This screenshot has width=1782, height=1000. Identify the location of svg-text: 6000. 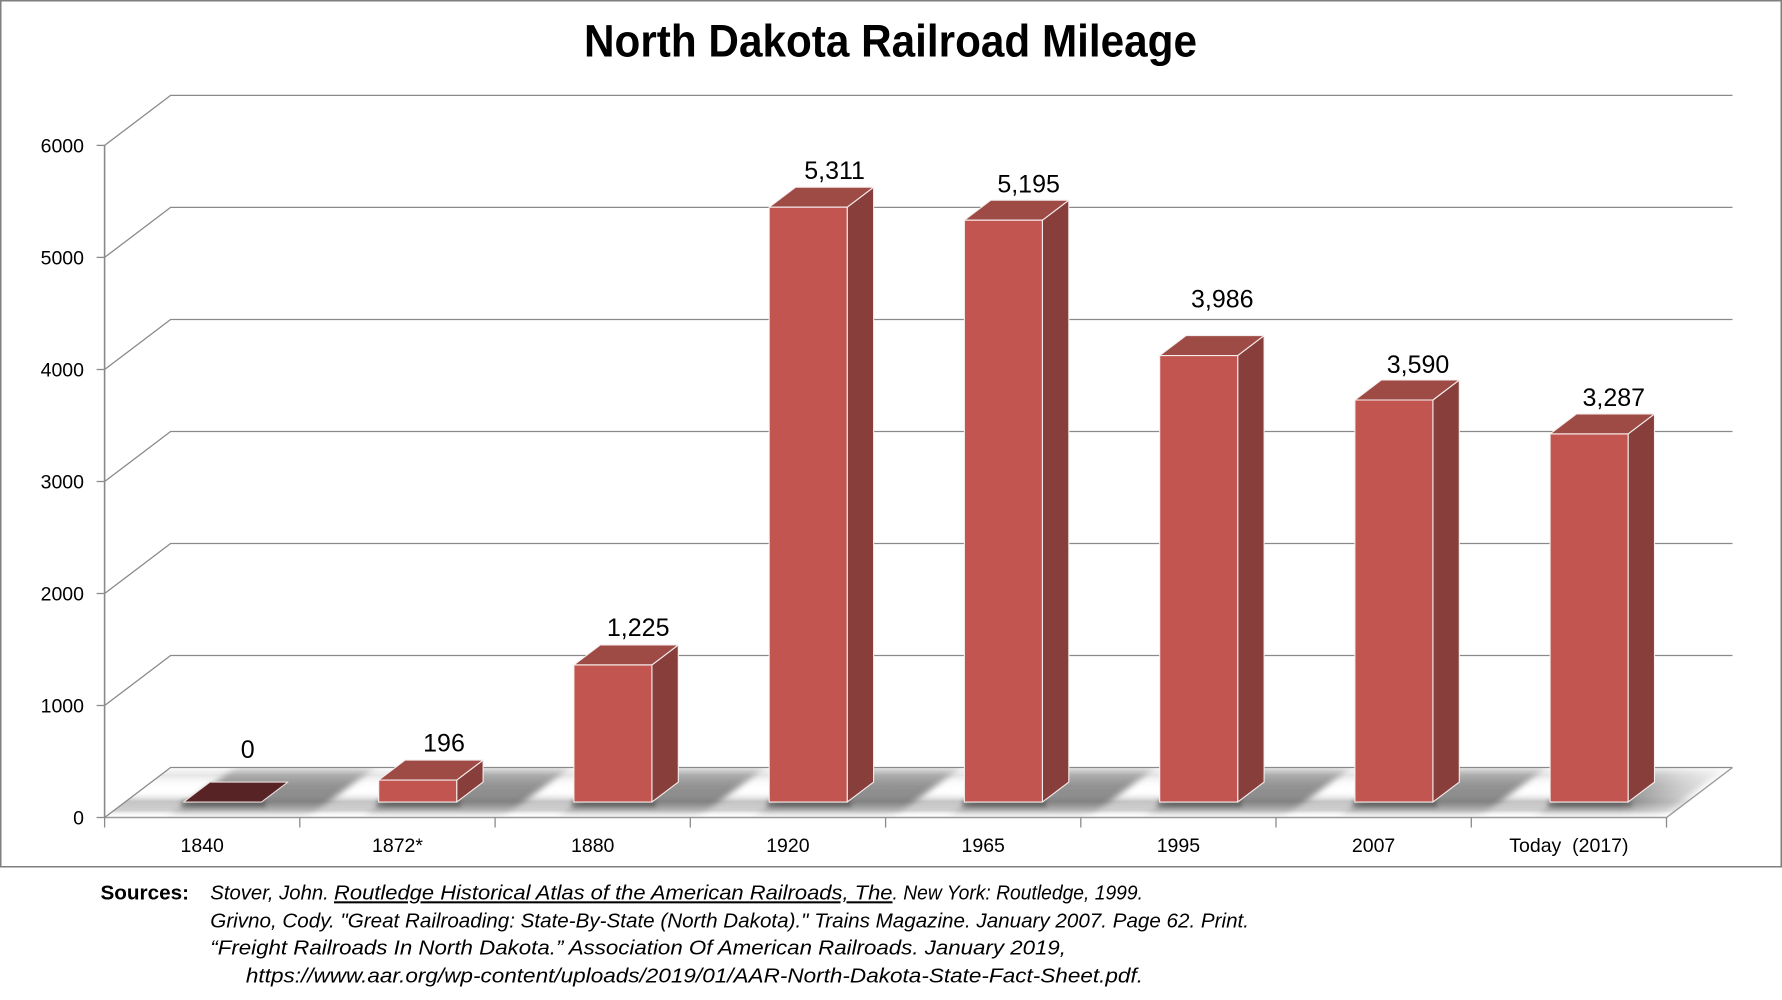
(63, 146).